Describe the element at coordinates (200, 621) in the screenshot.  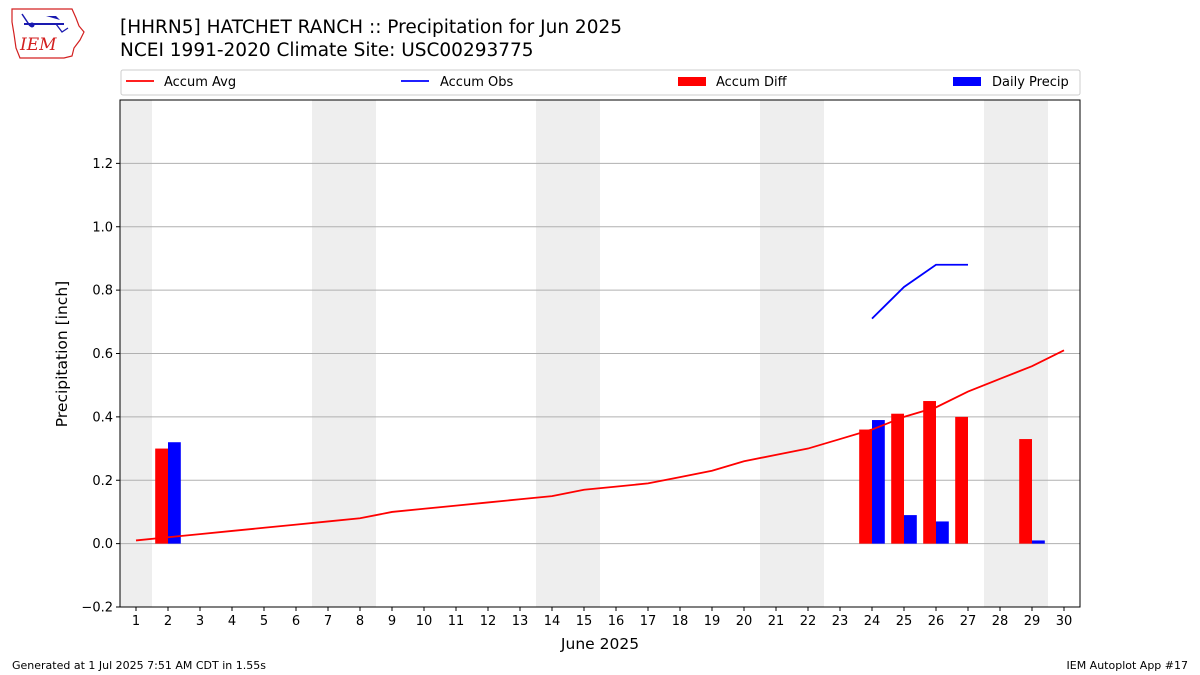
I see `x-tick-label: 3` at that location.